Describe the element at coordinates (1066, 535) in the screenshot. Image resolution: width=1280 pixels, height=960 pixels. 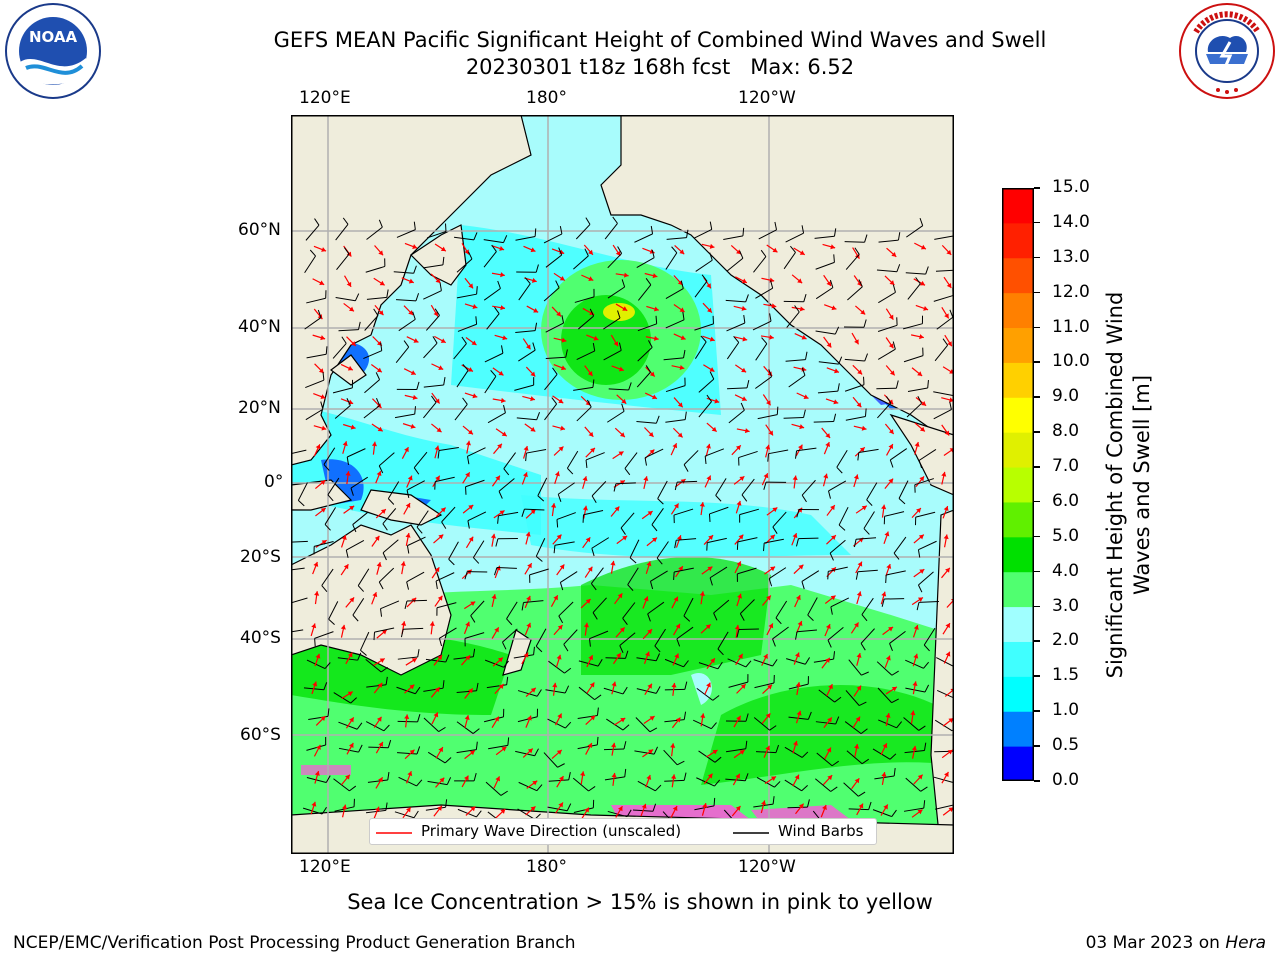
I see `colorbar-tick-label: 5.0` at that location.